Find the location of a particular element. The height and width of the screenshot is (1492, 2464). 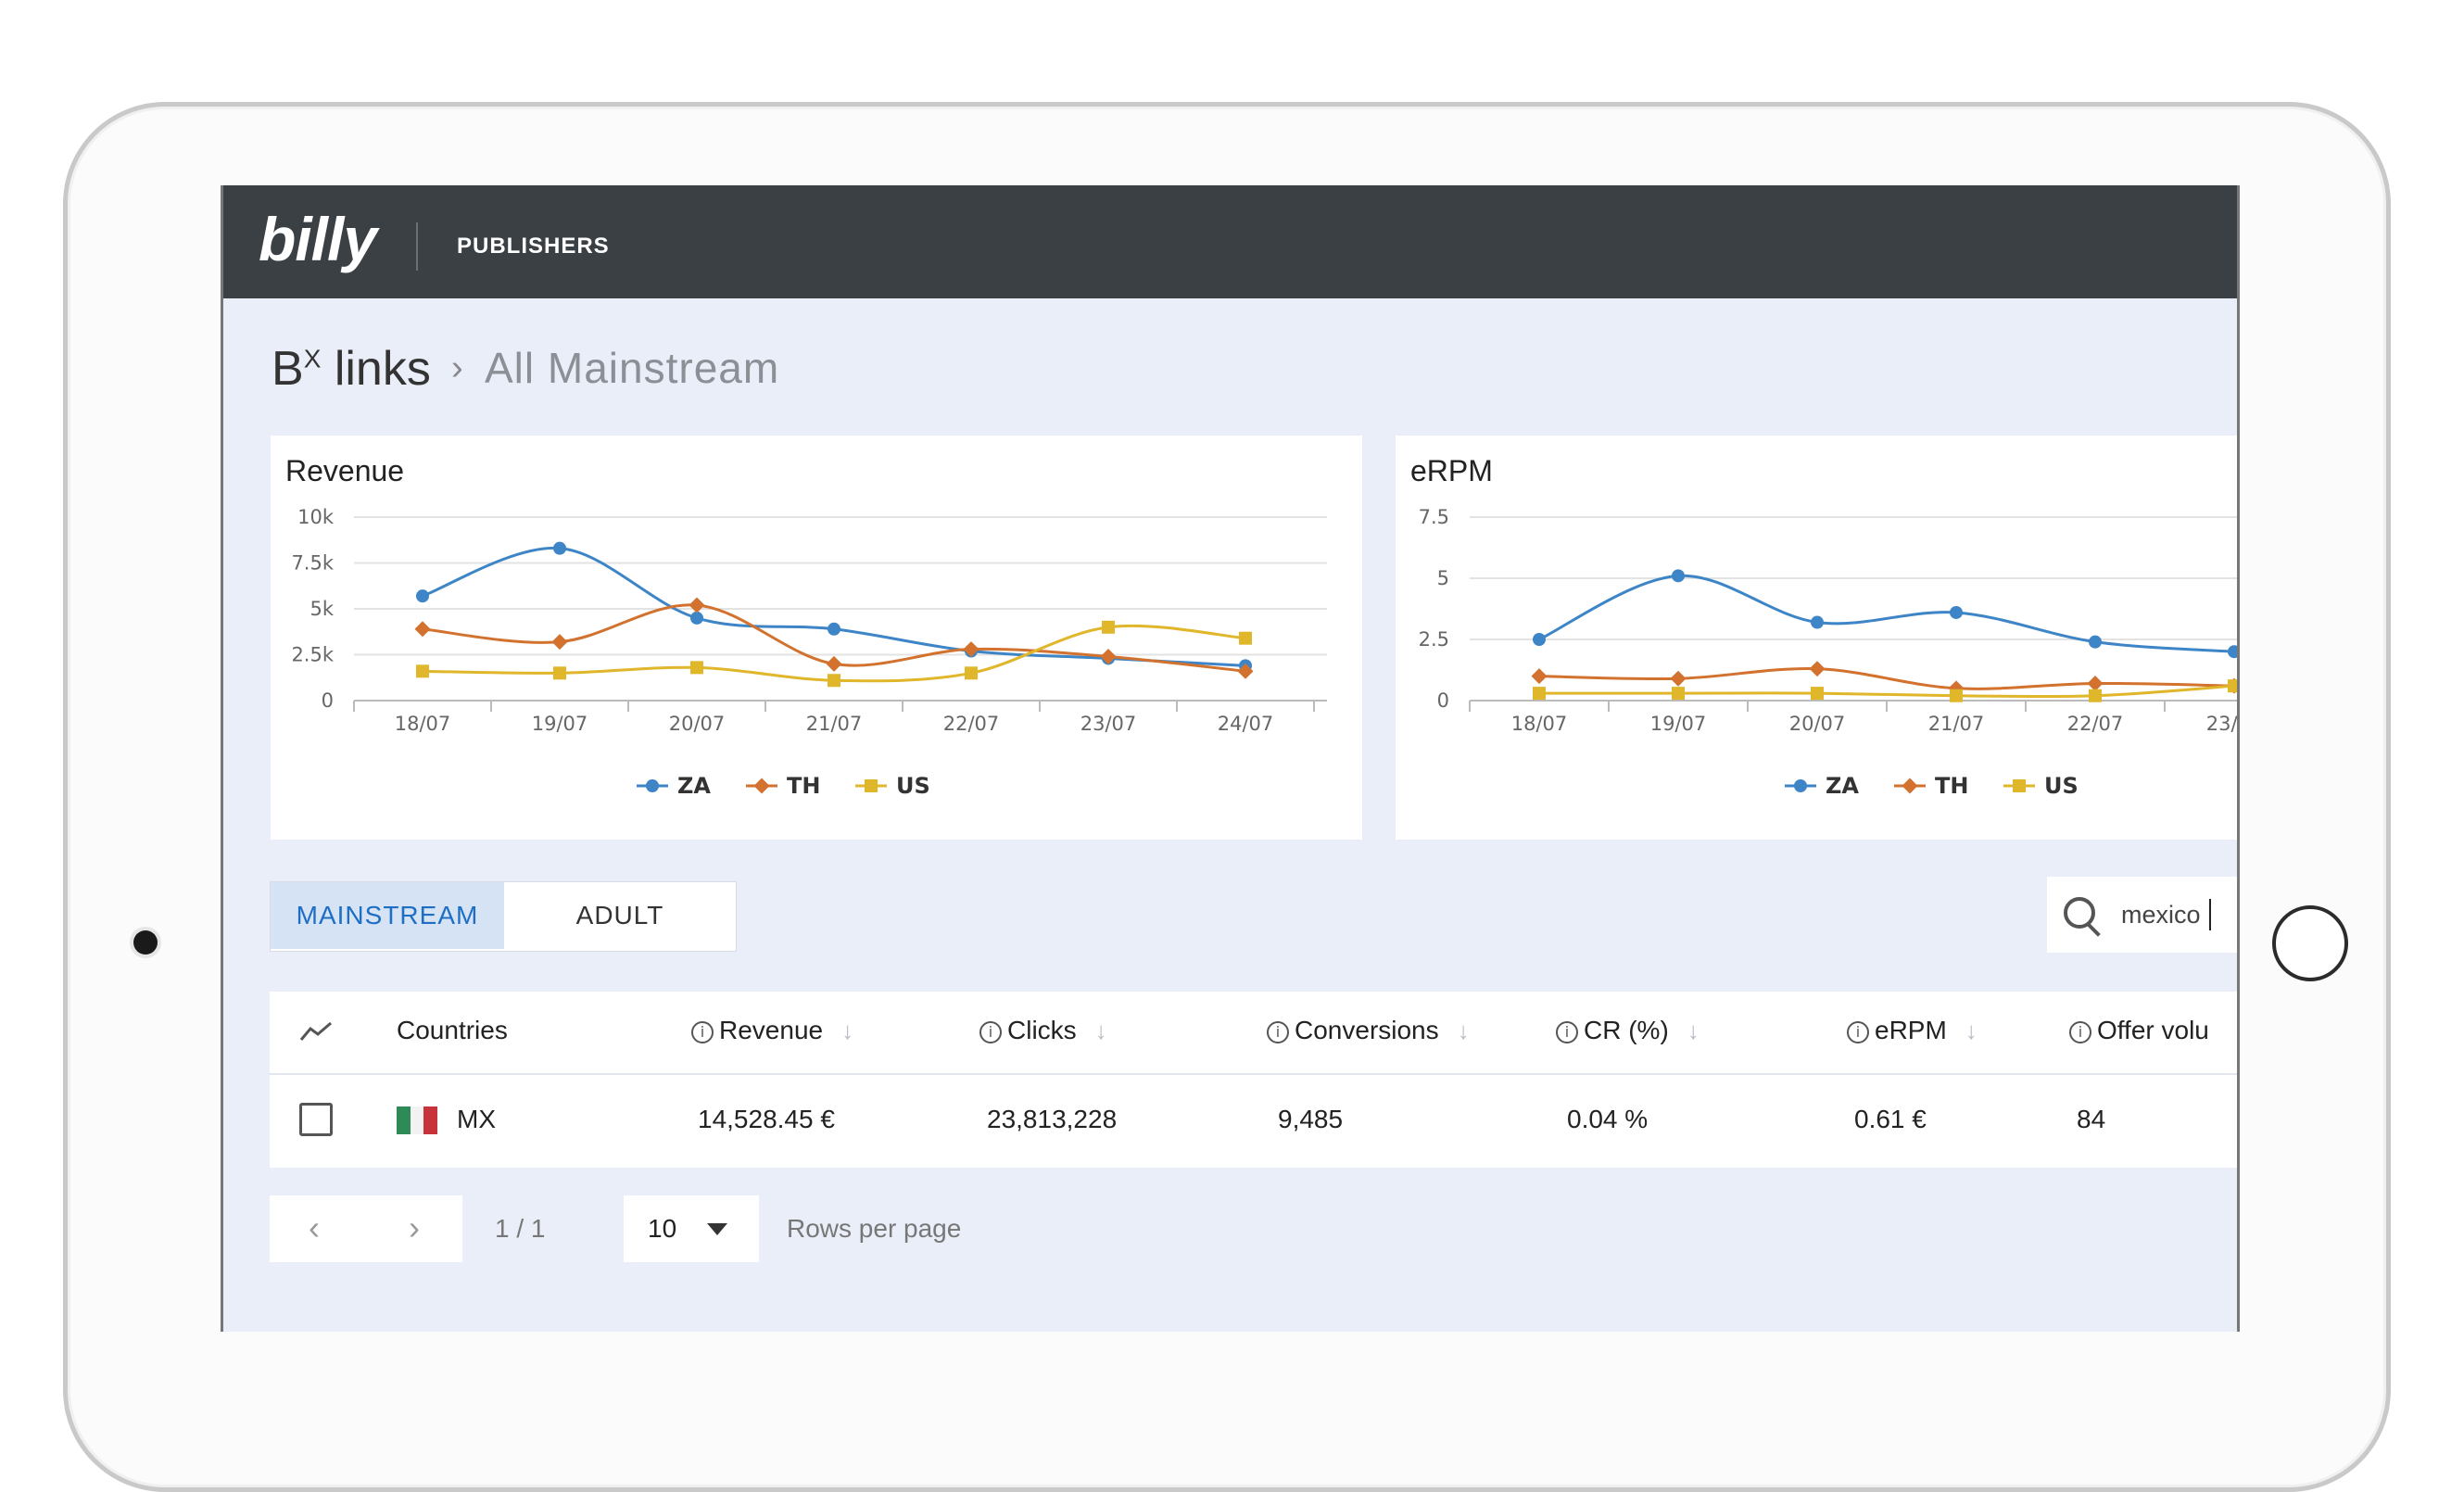

col-clicks-label: Clicks is located at coordinates (1042, 1030).